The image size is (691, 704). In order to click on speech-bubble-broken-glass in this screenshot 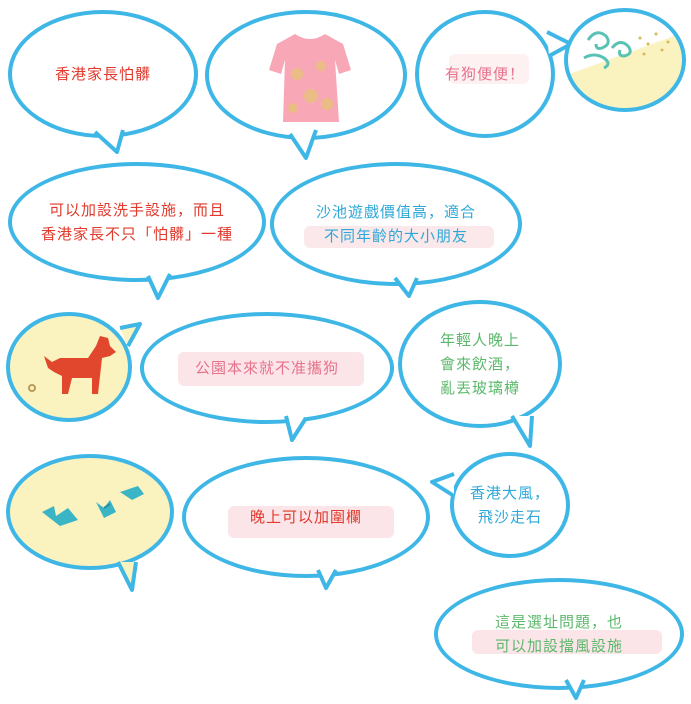, I will do `click(90, 512)`.